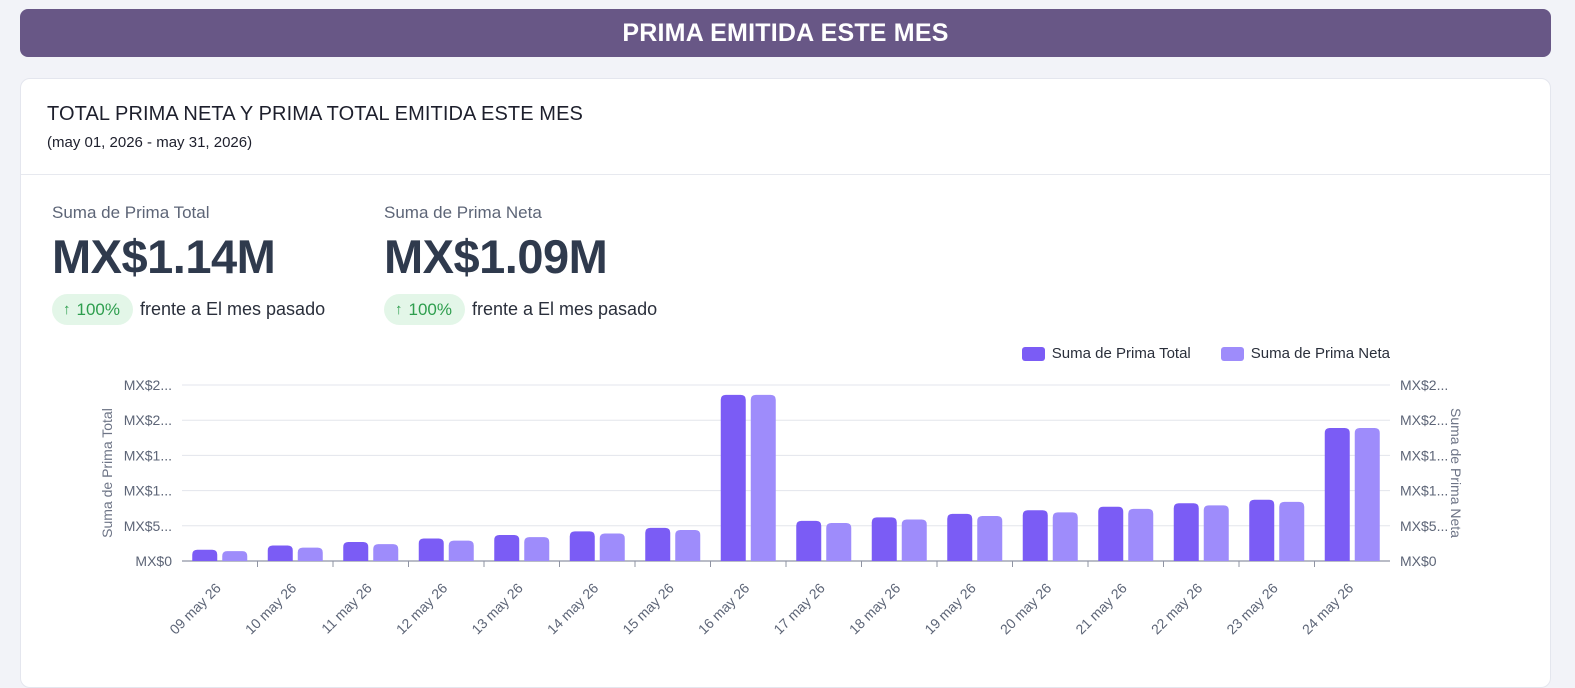  What do you see at coordinates (153, 561) in the screenshot?
I see `y-tick-label-left: MX$0` at bounding box center [153, 561].